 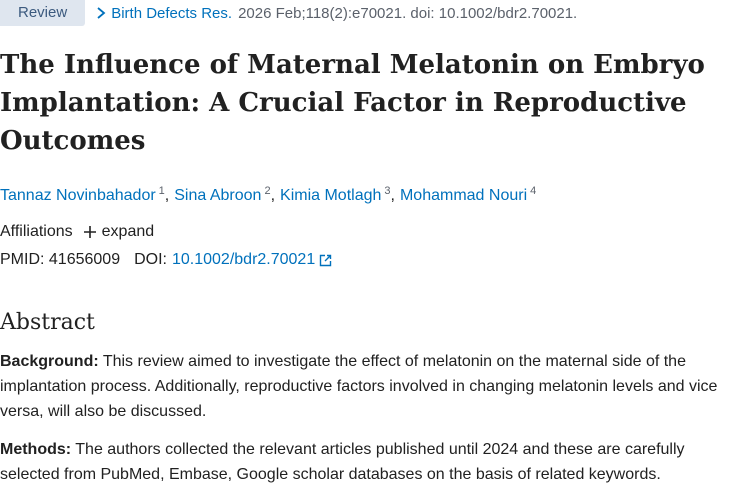 I want to click on external-link-icon, so click(x=326, y=260).